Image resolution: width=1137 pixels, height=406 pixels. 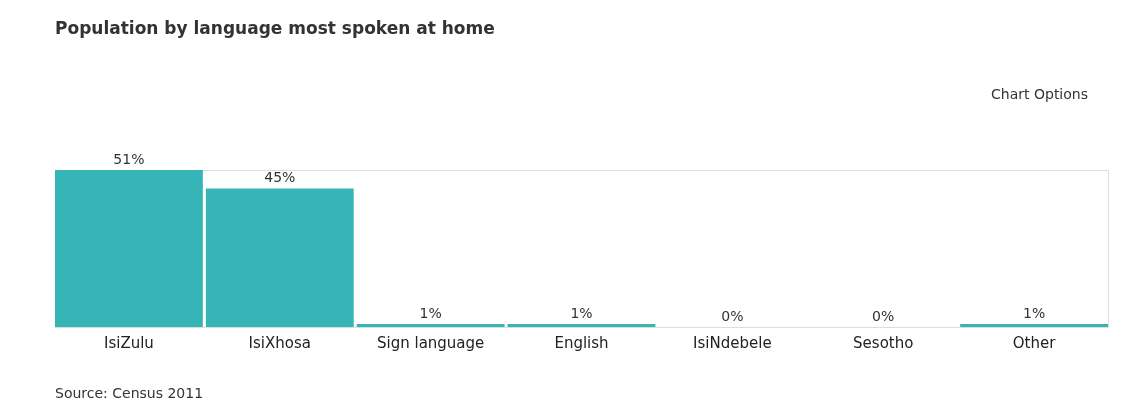 What do you see at coordinates (275, 28) in the screenshot?
I see `chart-title: Population by language most spoken at home` at bounding box center [275, 28].